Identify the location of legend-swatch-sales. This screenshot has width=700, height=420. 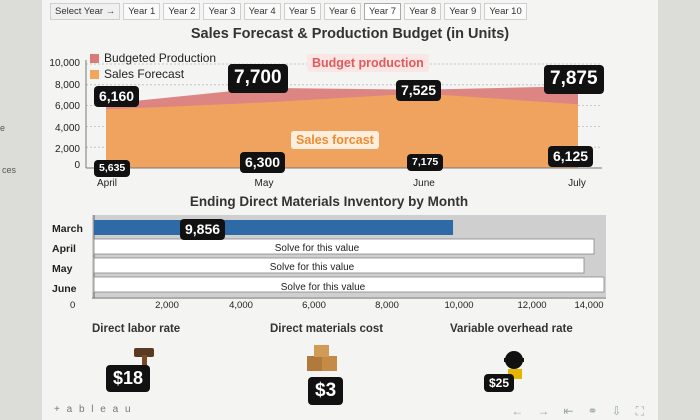
(94, 74).